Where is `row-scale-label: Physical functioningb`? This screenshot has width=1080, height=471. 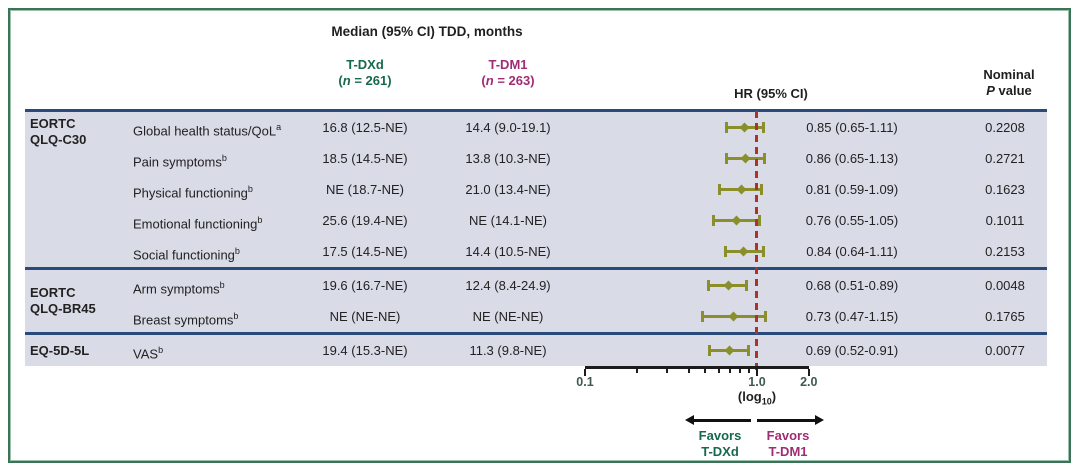 row-scale-label: Physical functioningb is located at coordinates (193, 192).